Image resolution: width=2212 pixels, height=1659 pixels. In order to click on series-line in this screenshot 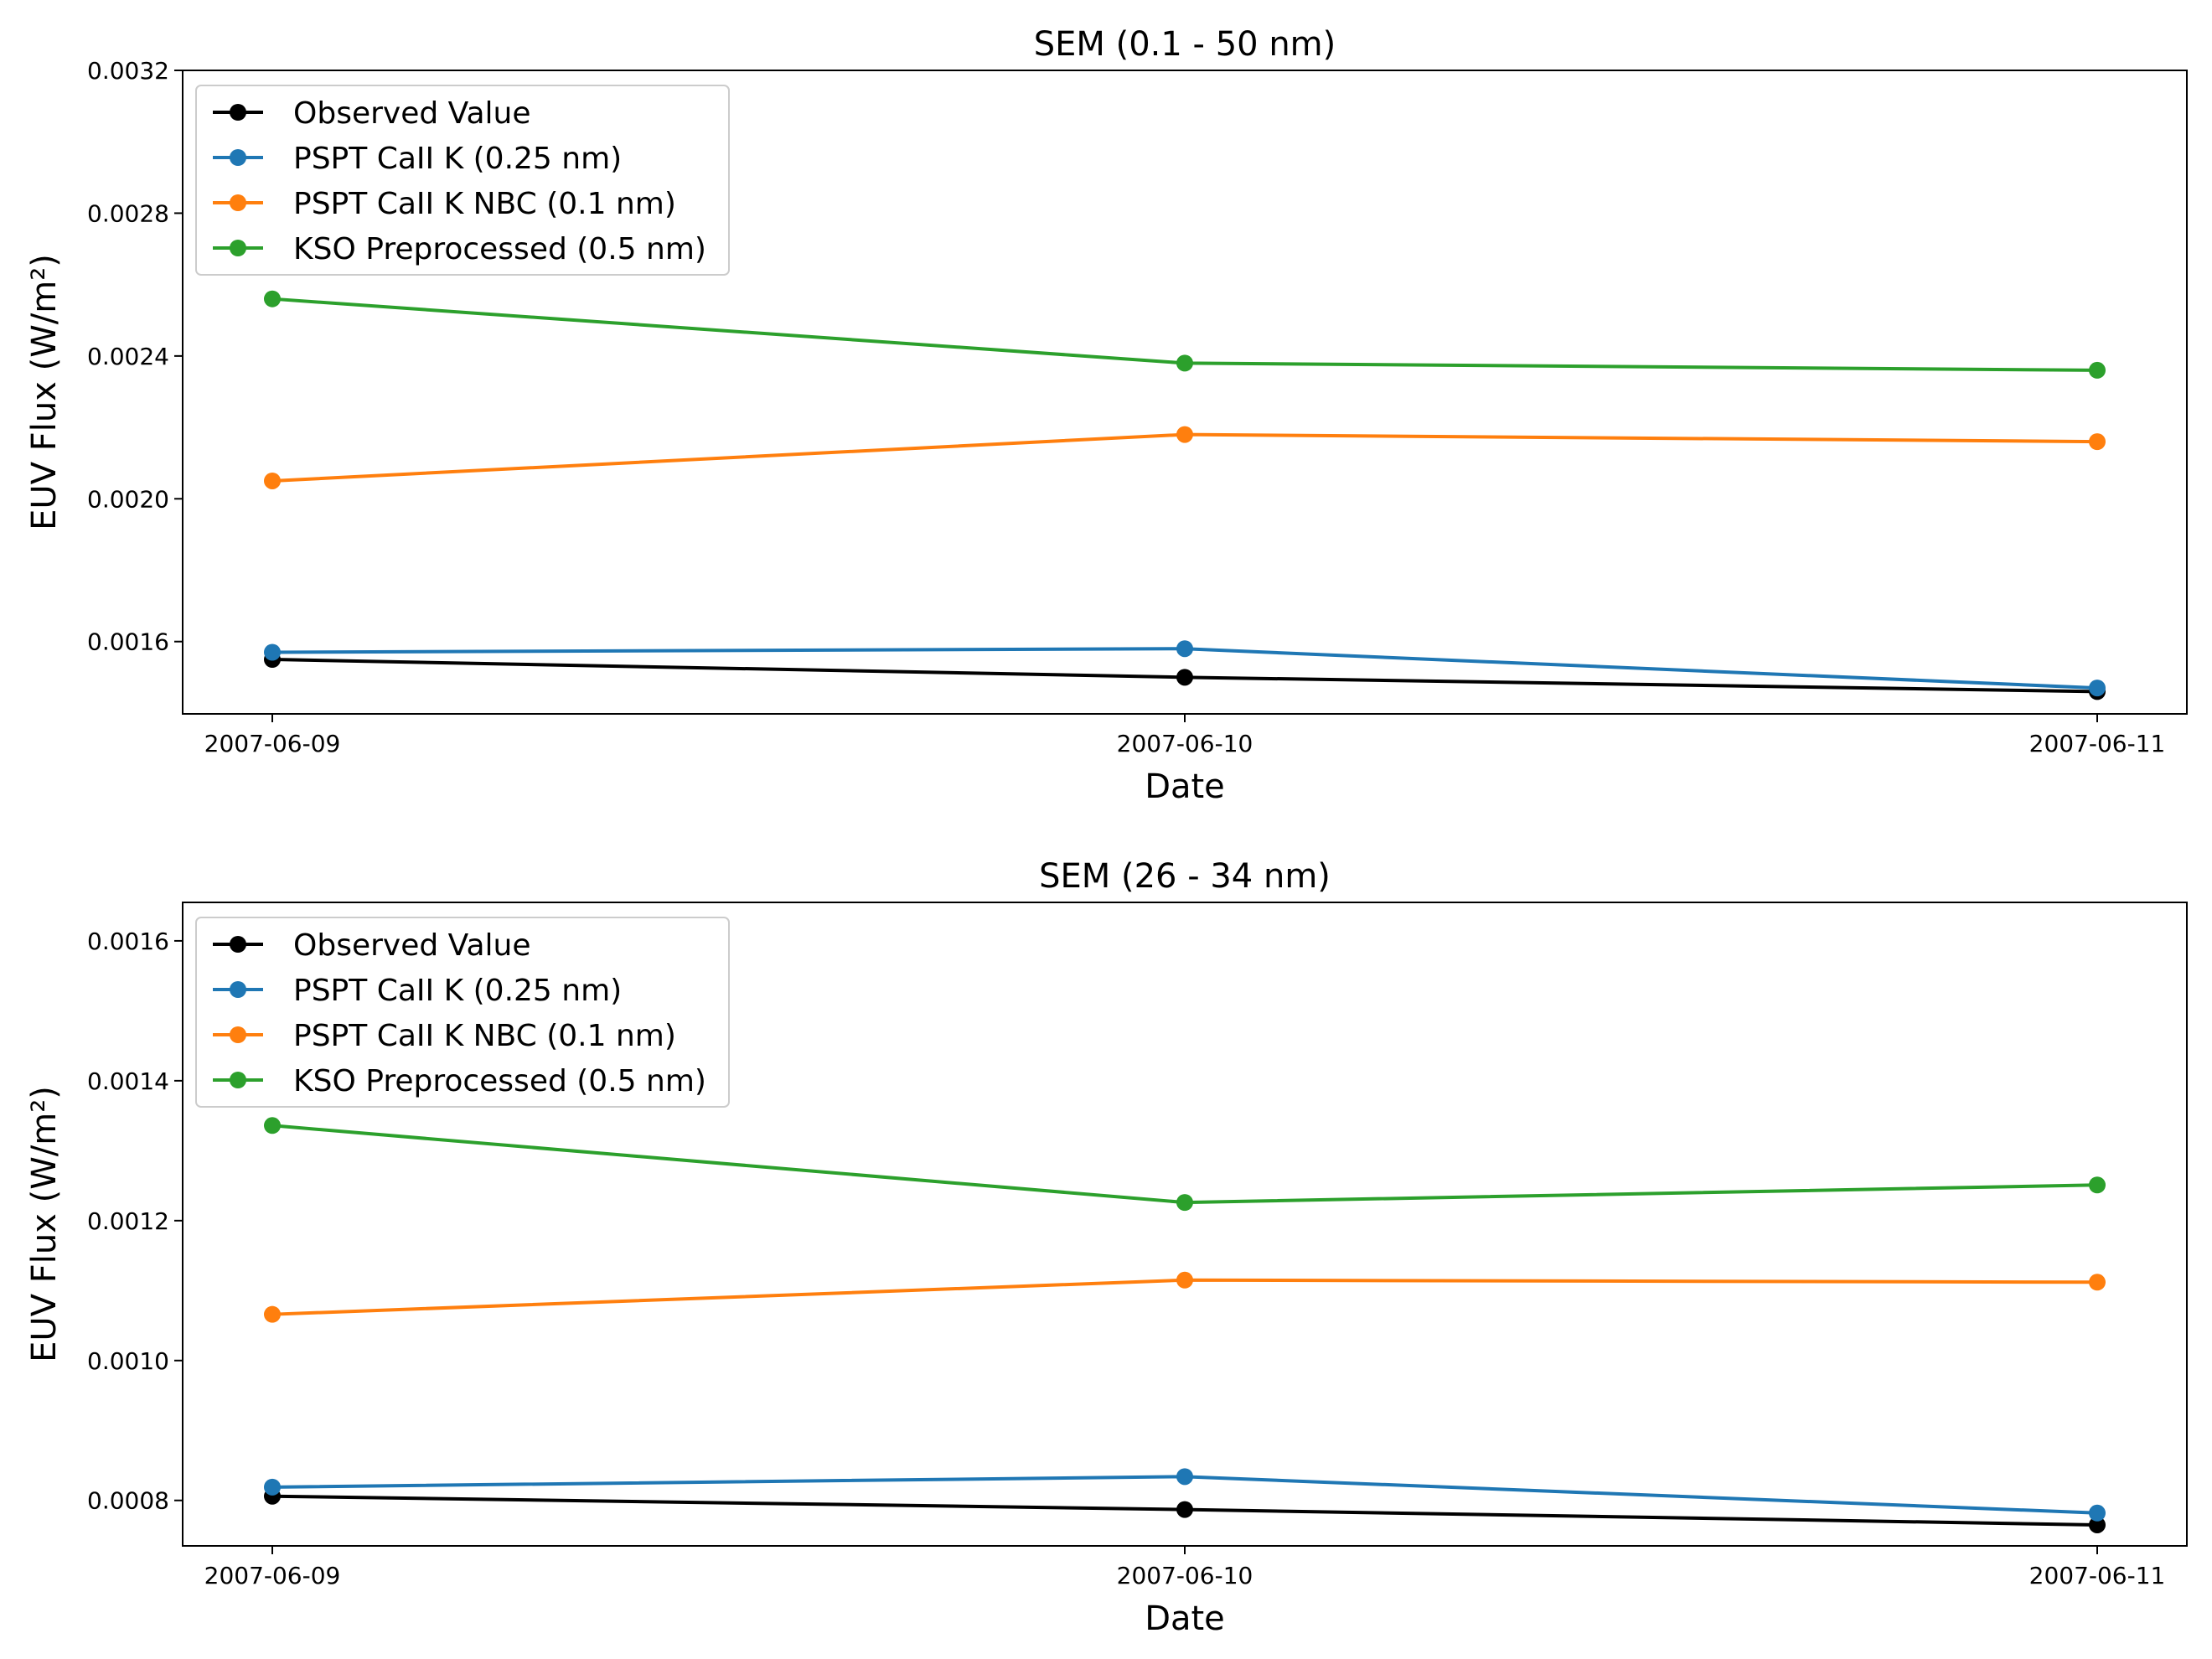, I will do `click(1184, 1164)`.